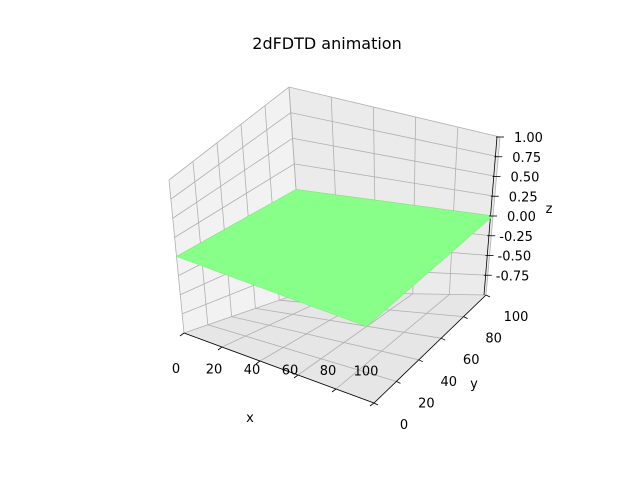 Image resolution: width=640 pixels, height=480 pixels. I want to click on axis-edge-x, so click(279, 368).